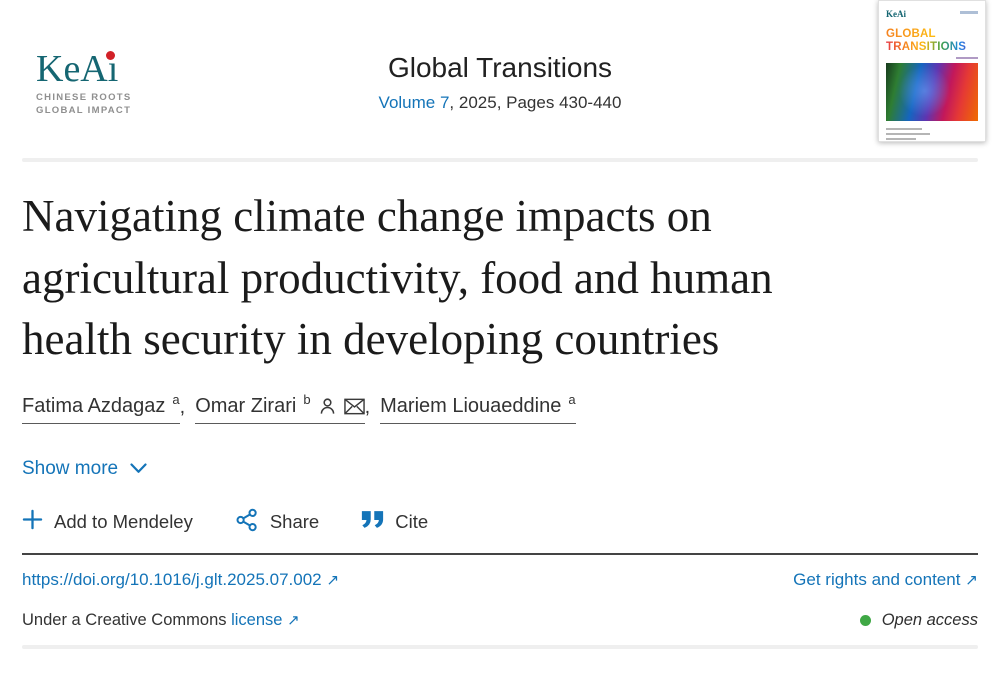  Describe the element at coordinates (32, 522) in the screenshot. I see `plus-icon` at that location.